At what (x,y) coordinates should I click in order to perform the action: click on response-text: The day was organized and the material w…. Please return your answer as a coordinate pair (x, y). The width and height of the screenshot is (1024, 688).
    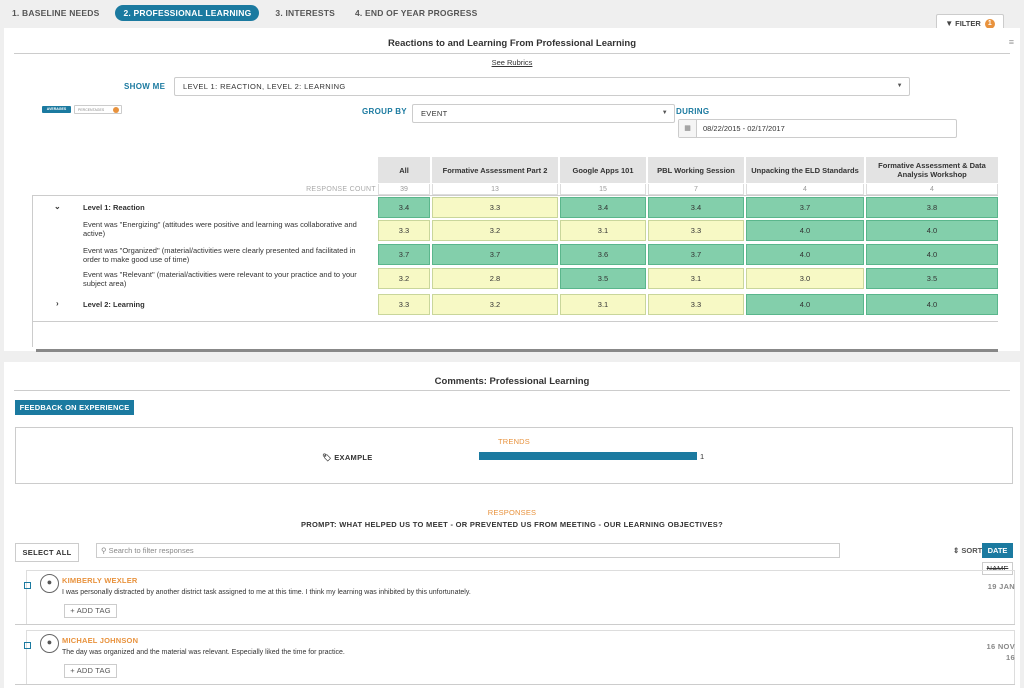
    Looking at the image, I should click on (203, 652).